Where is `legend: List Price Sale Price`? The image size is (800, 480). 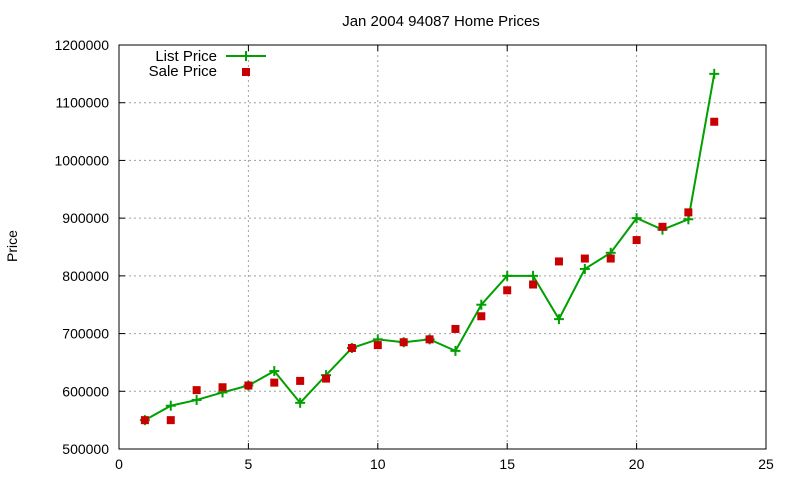 legend: List Price Sale Price is located at coordinates (207, 64).